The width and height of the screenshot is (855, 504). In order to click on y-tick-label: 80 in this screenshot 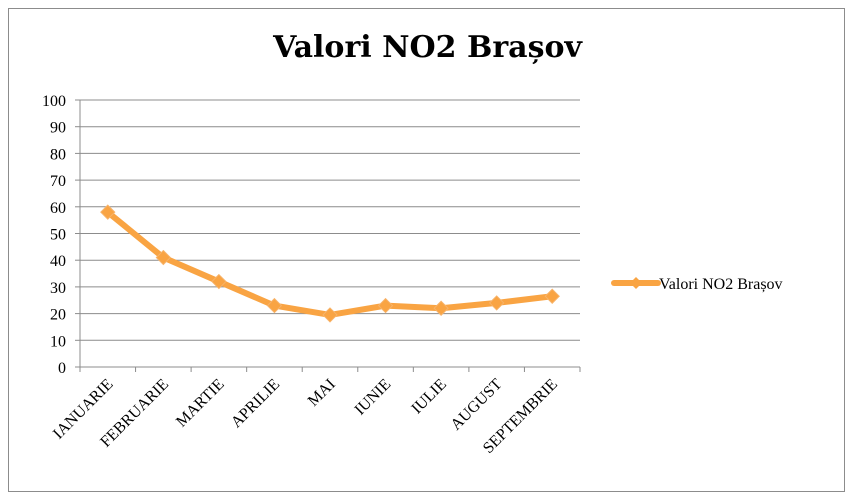, I will do `click(58, 154)`.